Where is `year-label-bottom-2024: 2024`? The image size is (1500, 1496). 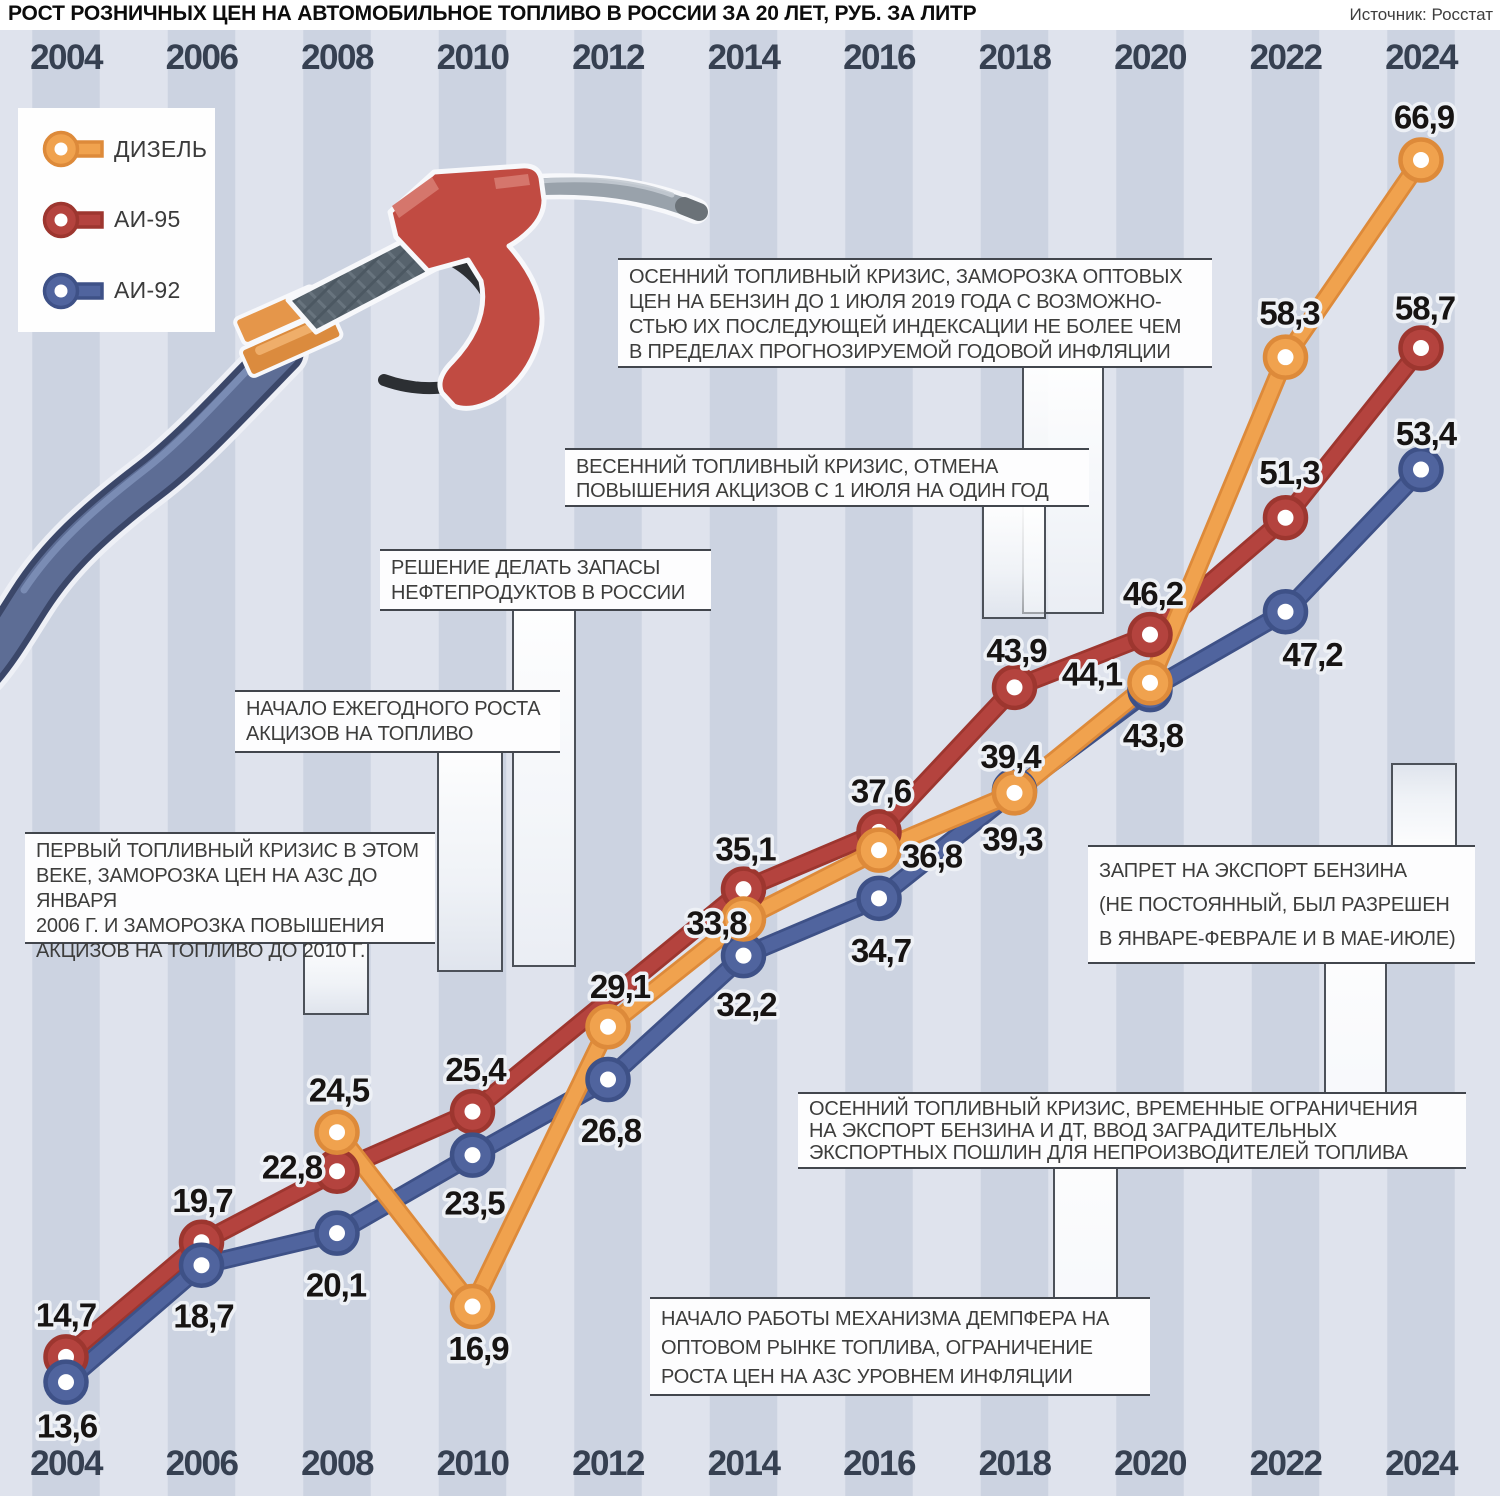 year-label-bottom-2024: 2024 is located at coordinates (1421, 1463).